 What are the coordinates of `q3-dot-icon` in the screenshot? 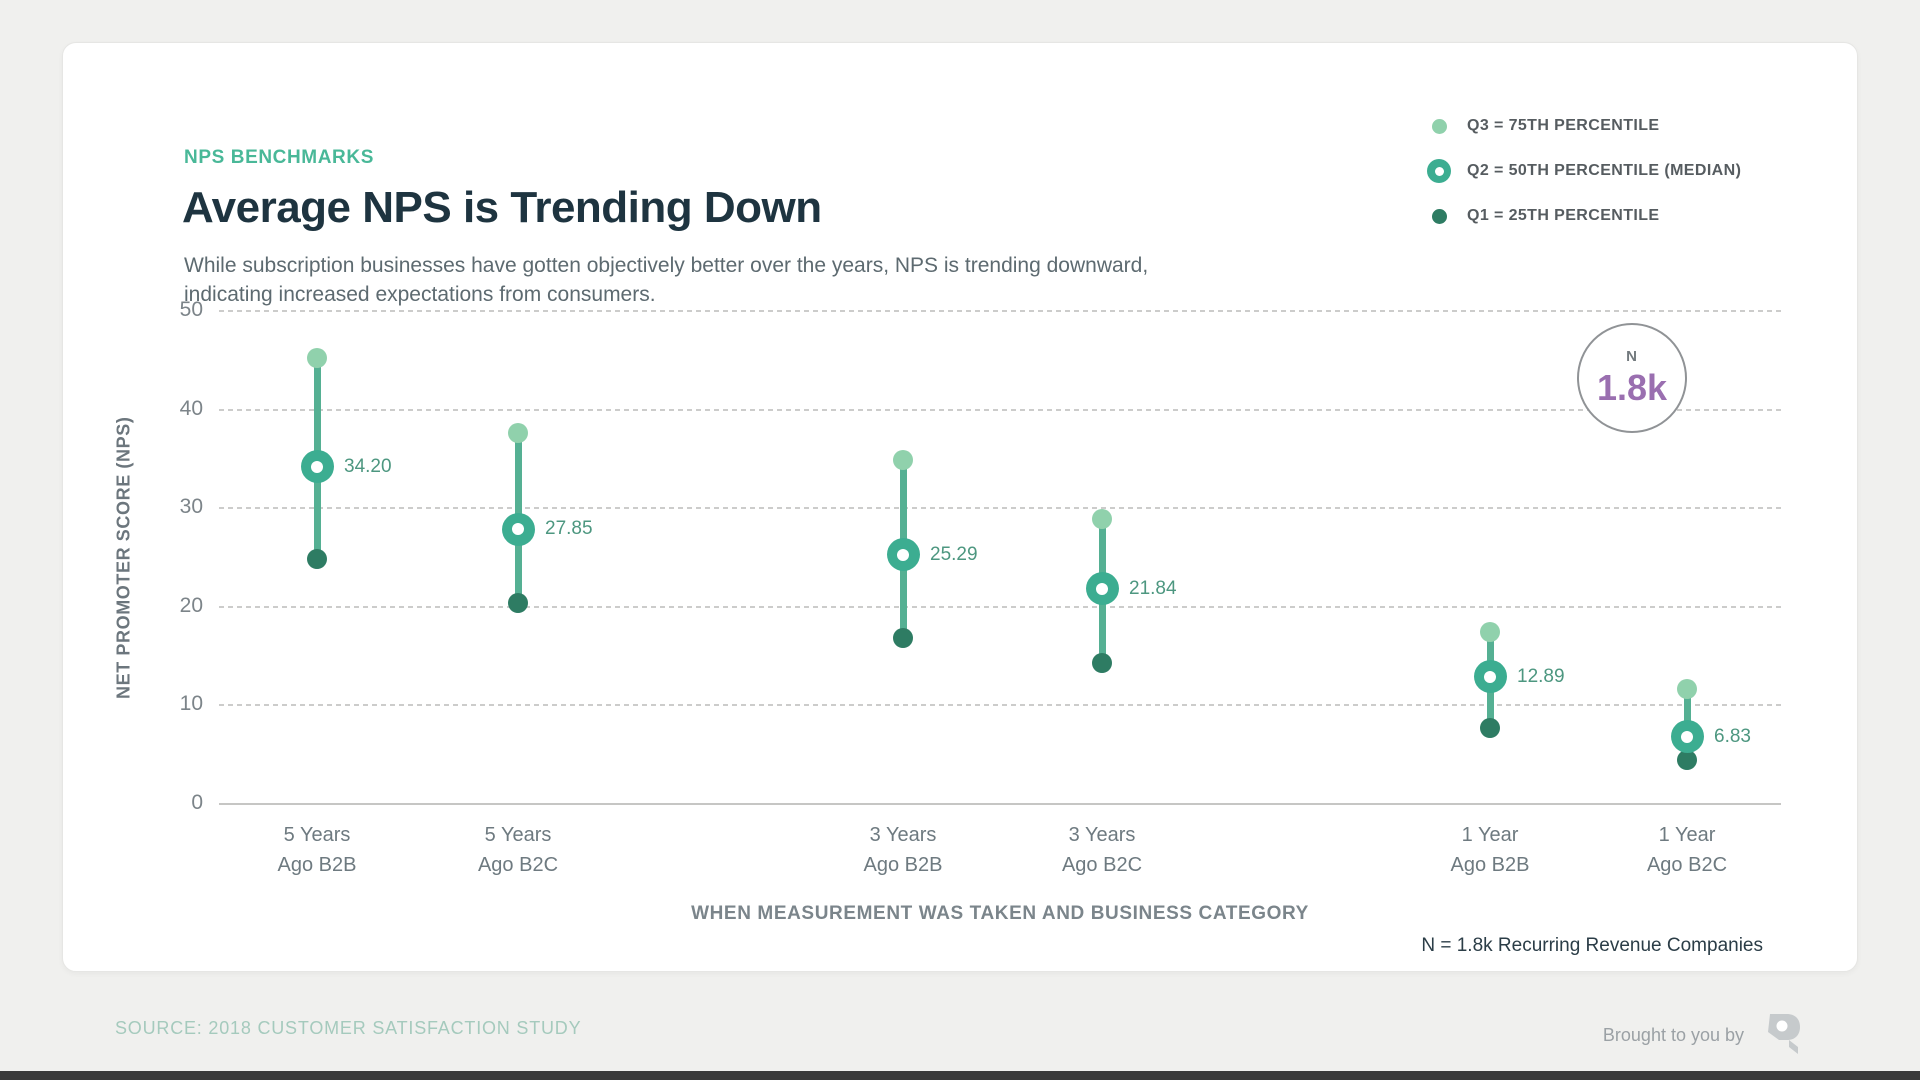 It's located at (1439, 126).